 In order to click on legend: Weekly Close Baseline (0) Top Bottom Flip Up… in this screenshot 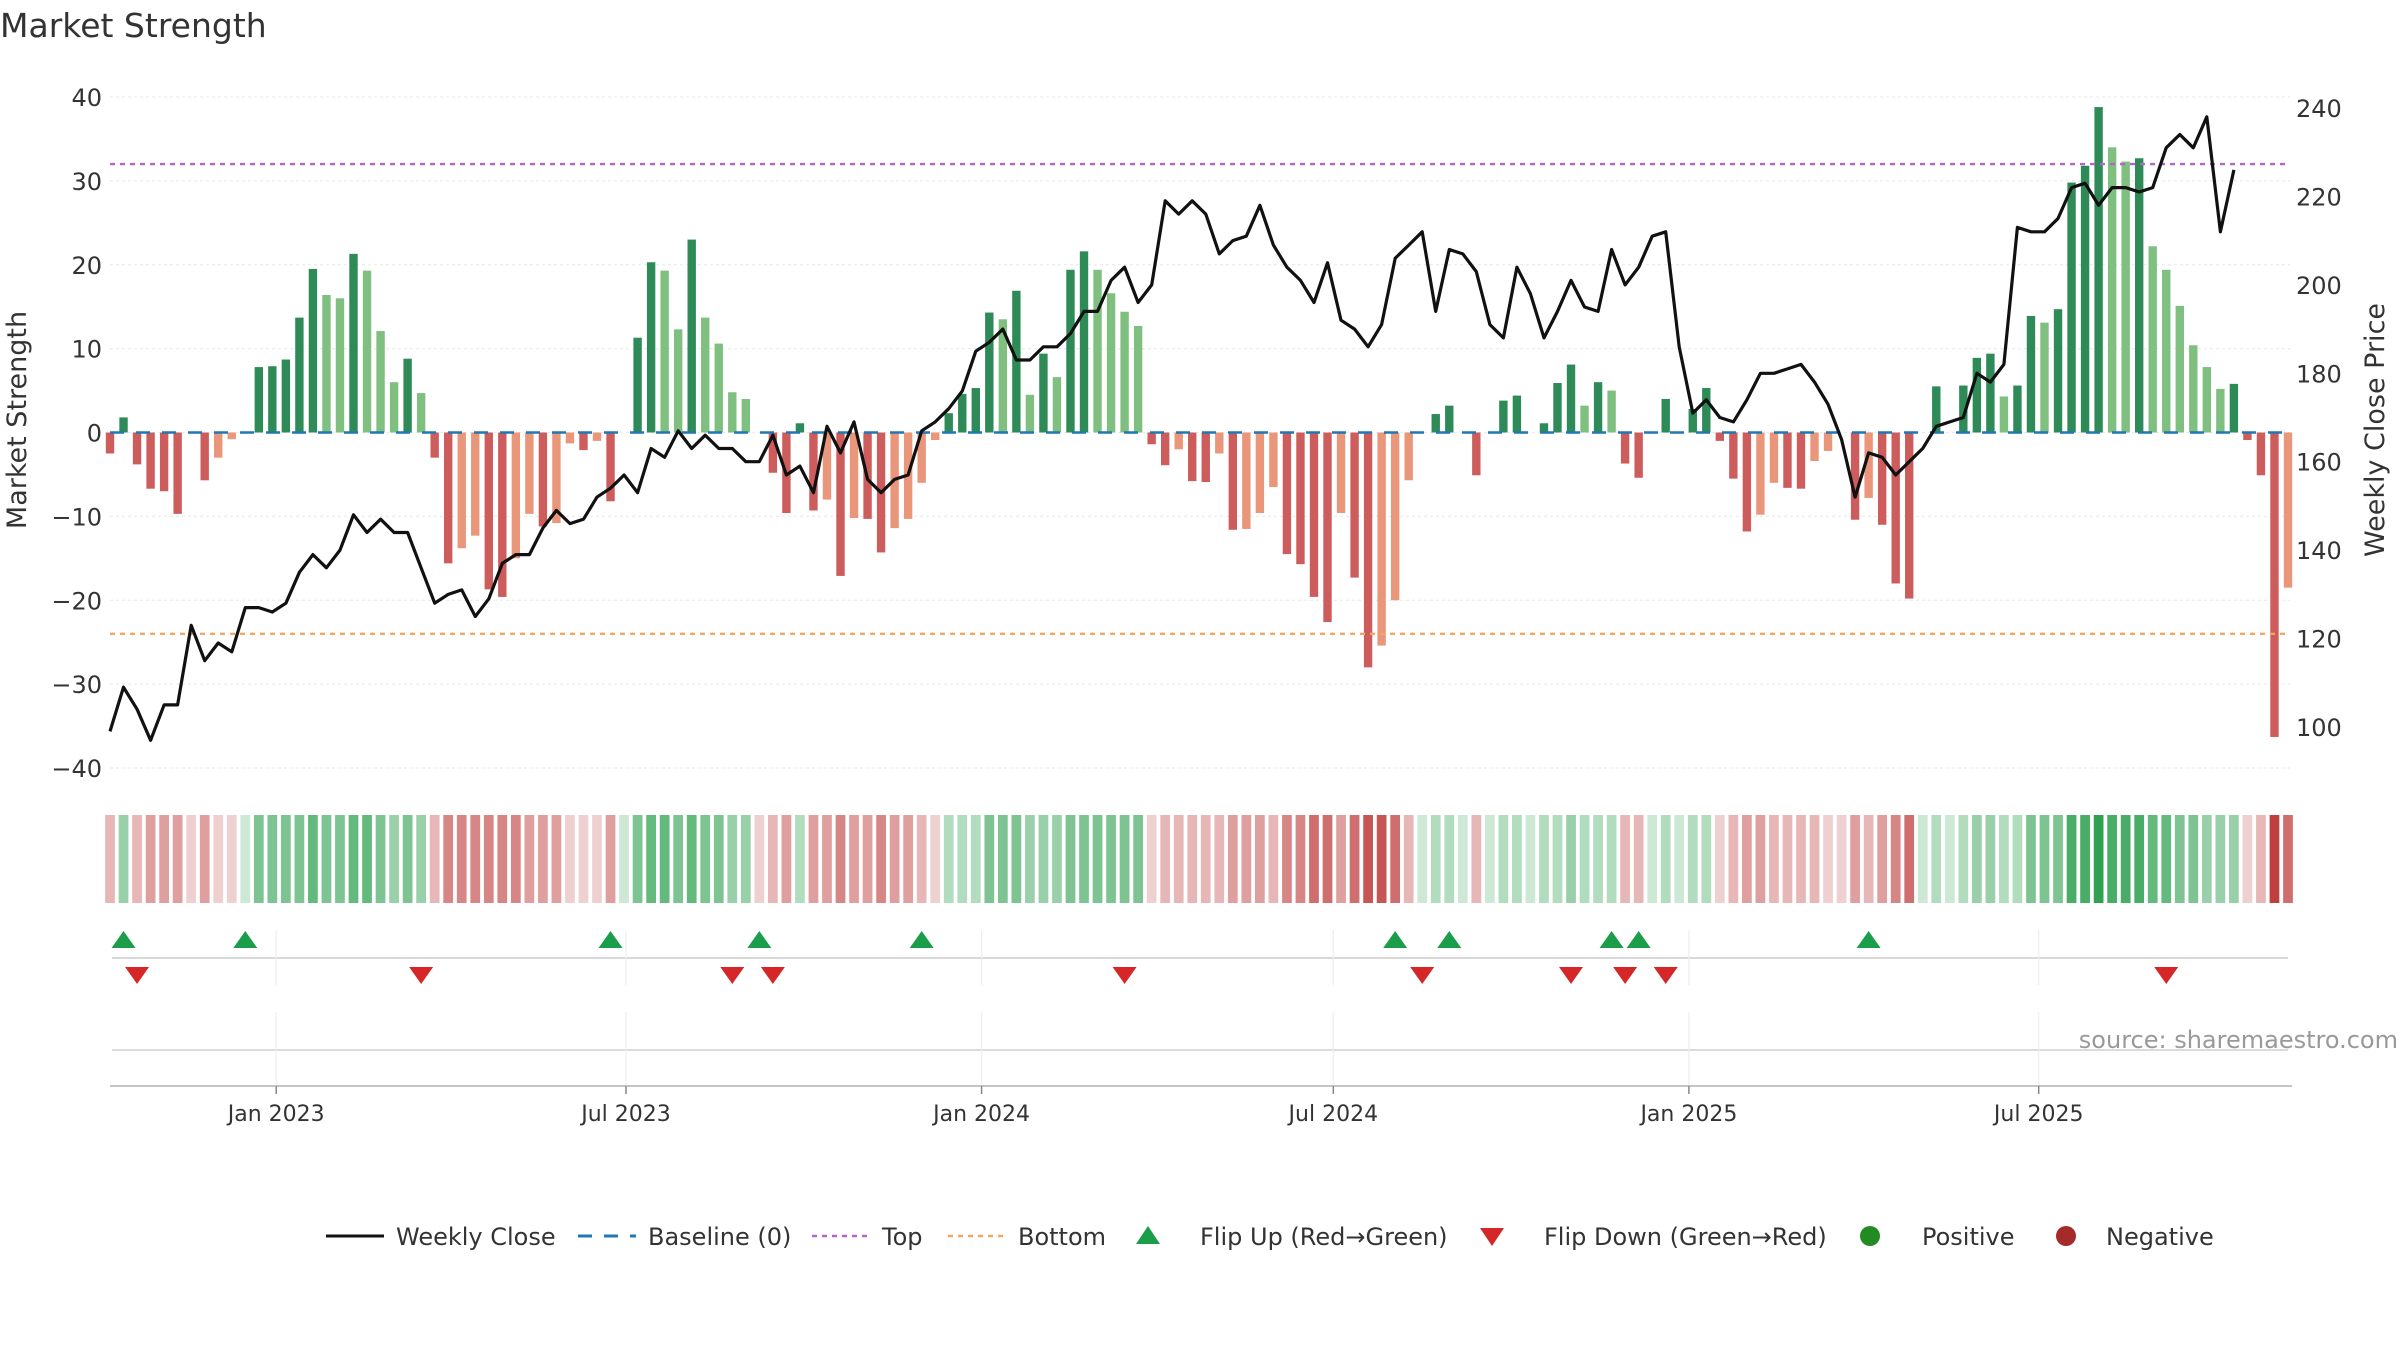, I will do `click(1270, 1237)`.